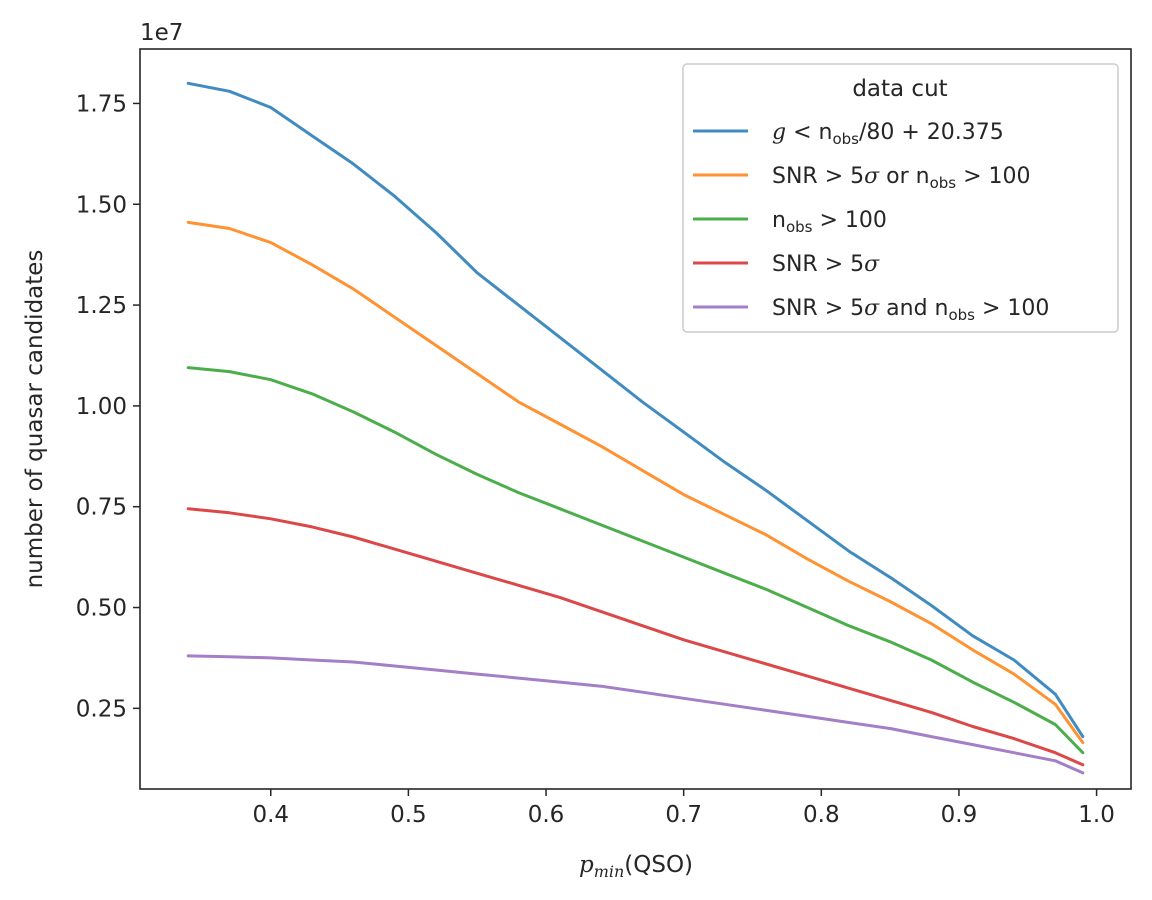 This screenshot has height=900, width=1152. Describe the element at coordinates (829, 222) in the screenshot. I see `legend-label-3: nobs > 100` at that location.